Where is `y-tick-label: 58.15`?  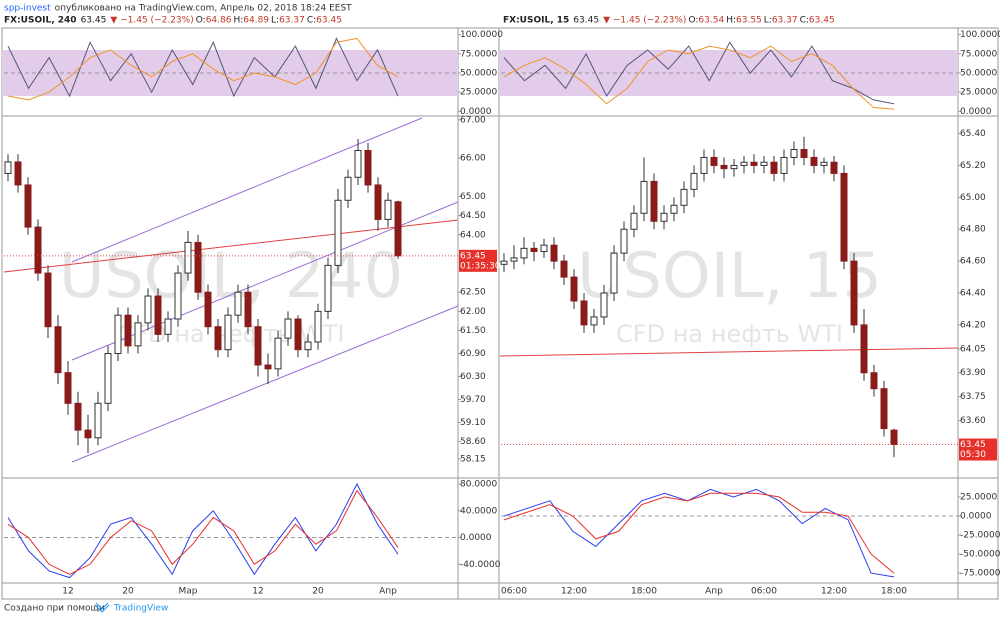 y-tick-label: 58.15 is located at coordinates (473, 459).